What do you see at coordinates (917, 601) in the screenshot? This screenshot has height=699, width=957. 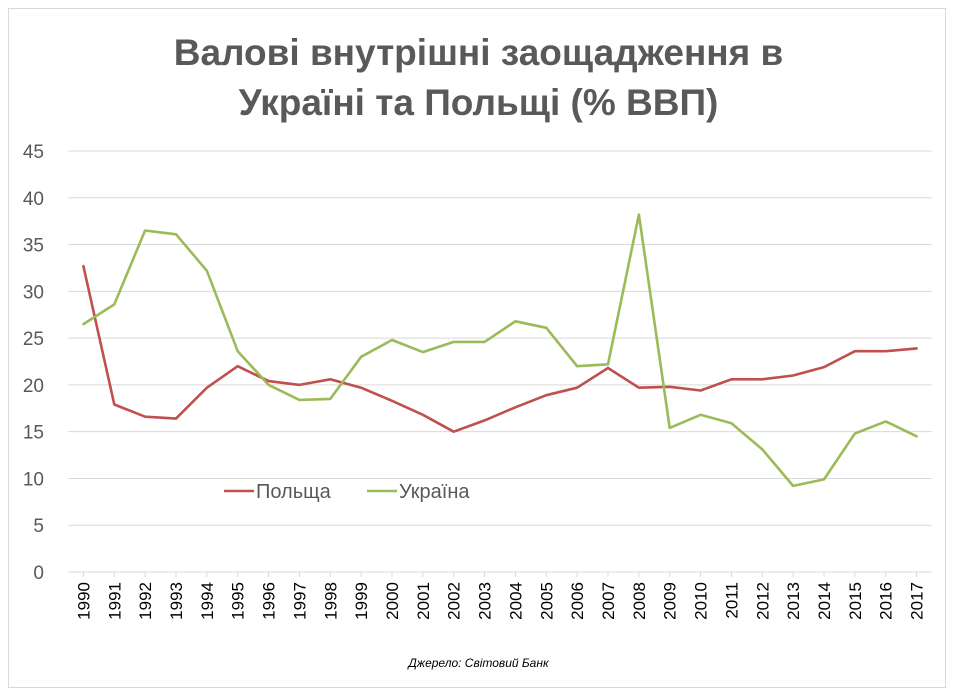 I see `x-tick-label: 2017` at bounding box center [917, 601].